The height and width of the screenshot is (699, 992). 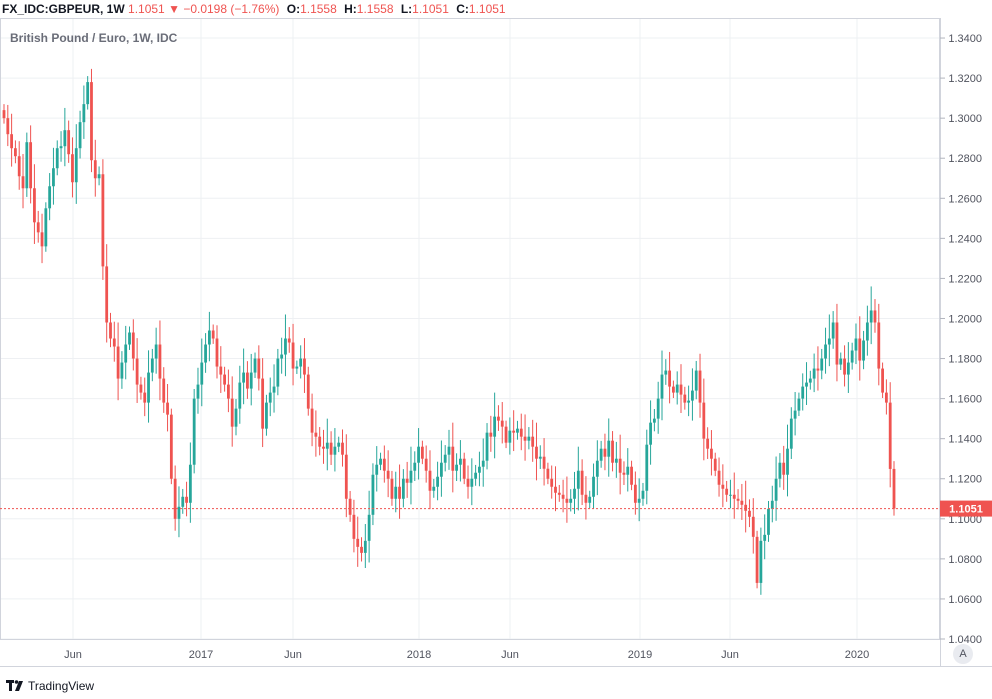 What do you see at coordinates (963, 654) in the screenshot?
I see `autoscale-button: A` at bounding box center [963, 654].